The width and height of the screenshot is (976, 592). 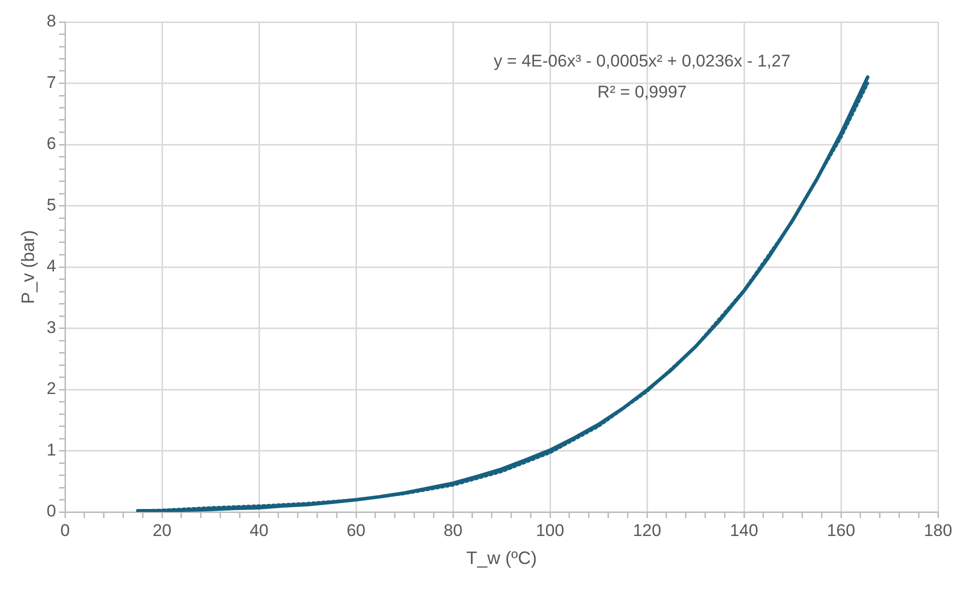 What do you see at coordinates (51, 82) in the screenshot?
I see `y-tick-label: 7` at bounding box center [51, 82].